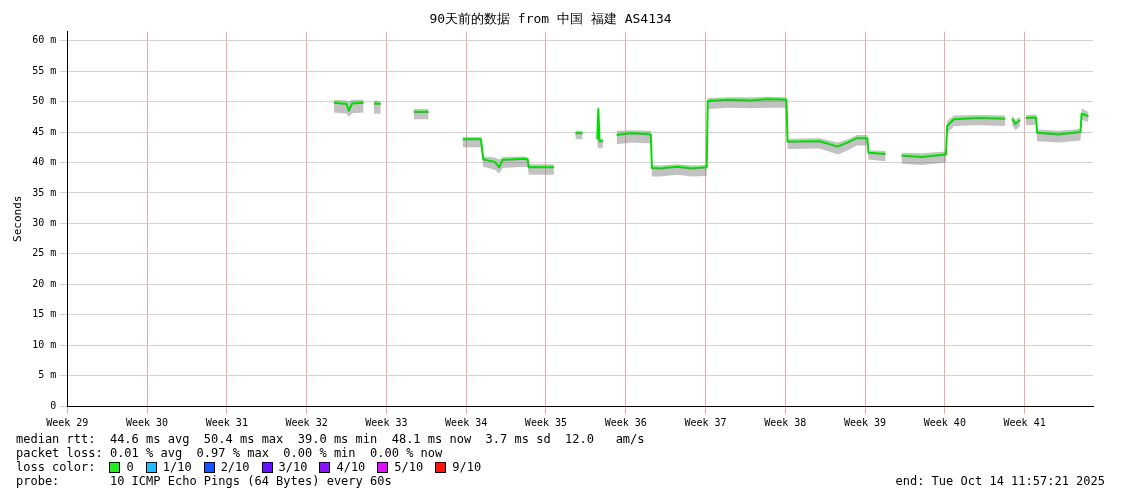 The width and height of the screenshot is (1121, 494). I want to click on y-tick-label: 5 m, so click(47, 375).